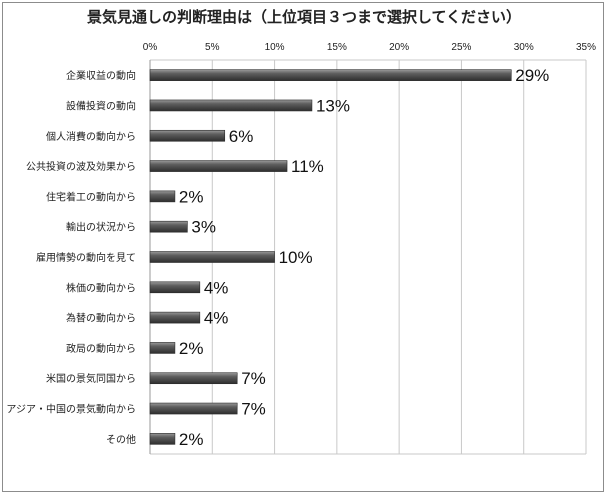 This screenshot has height=496, width=608. I want to click on x-tick-label: 0%, so click(150, 47).